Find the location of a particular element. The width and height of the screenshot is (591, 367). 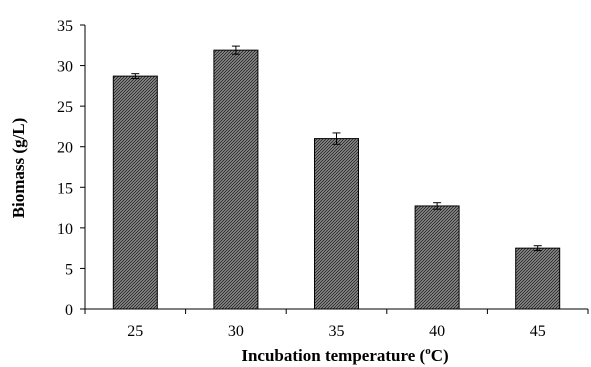

x-axis-ticks: 25 30 35 40 45 is located at coordinates (336, 324).